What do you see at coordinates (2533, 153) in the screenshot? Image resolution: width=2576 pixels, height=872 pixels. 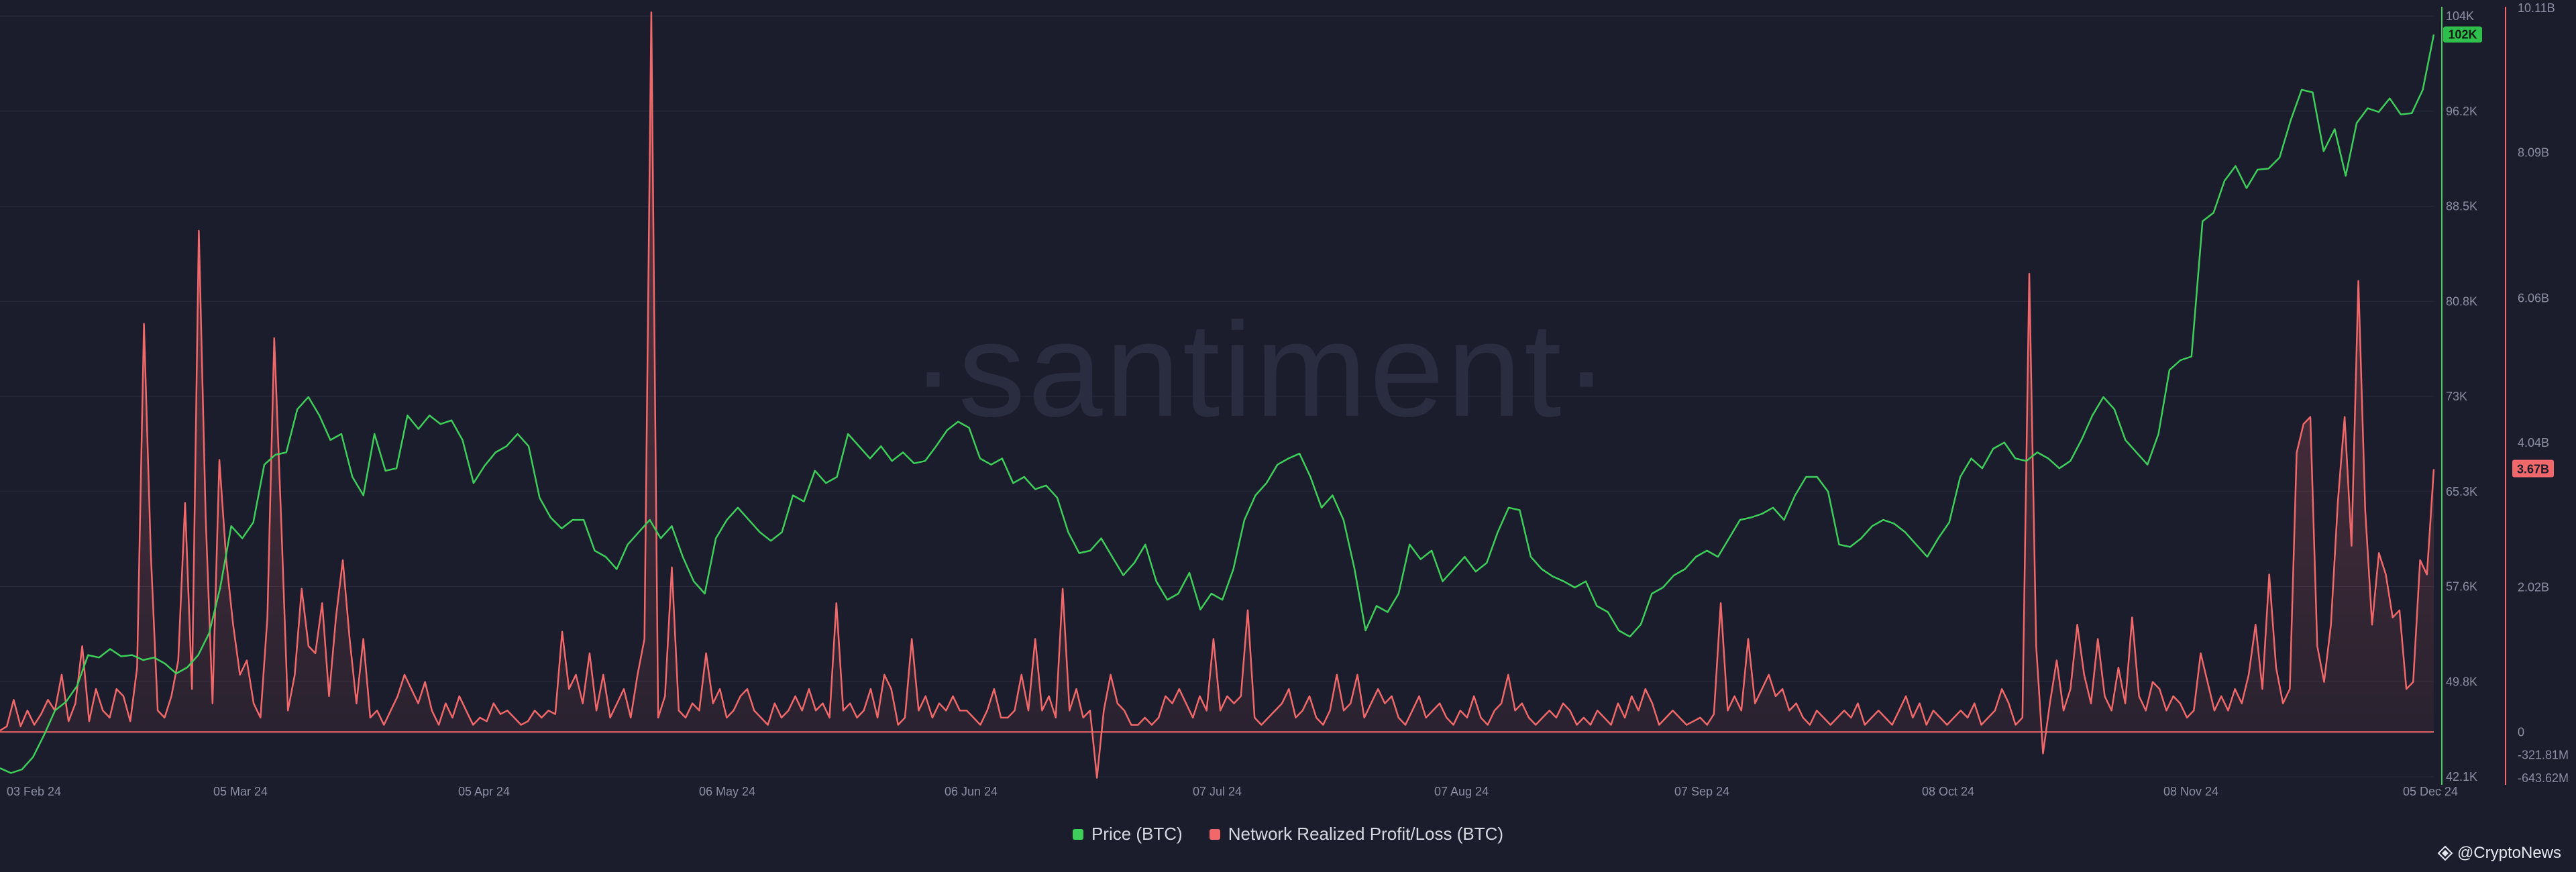 I see `profit-axis-tick-label: 8.09B` at bounding box center [2533, 153].